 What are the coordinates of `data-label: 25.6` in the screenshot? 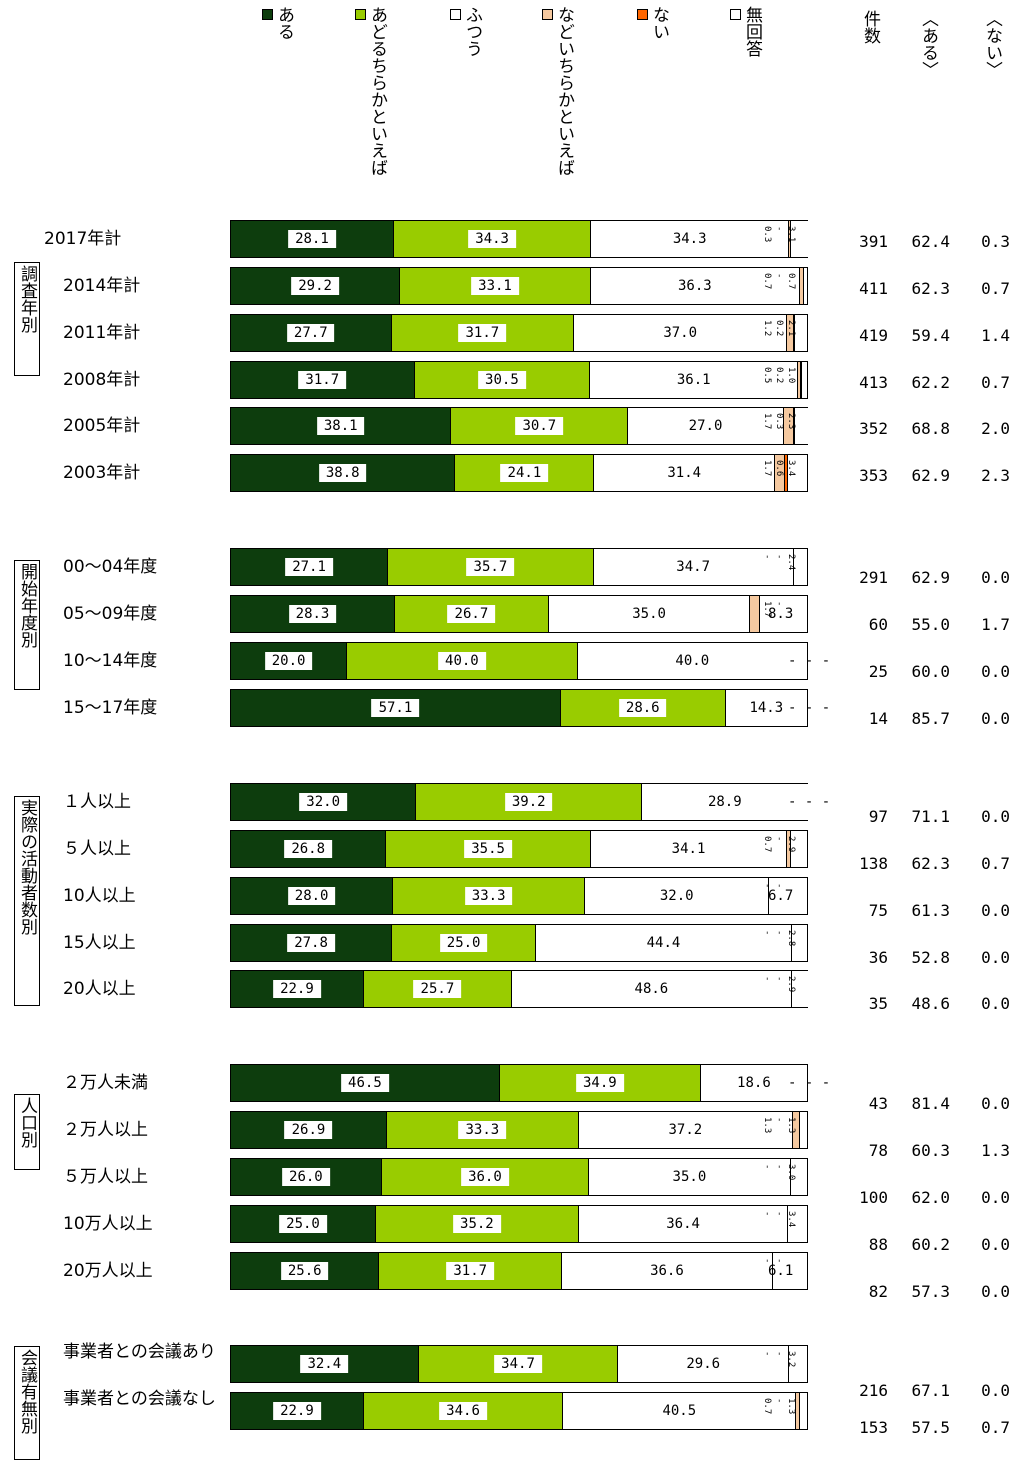 It's located at (304, 1271).